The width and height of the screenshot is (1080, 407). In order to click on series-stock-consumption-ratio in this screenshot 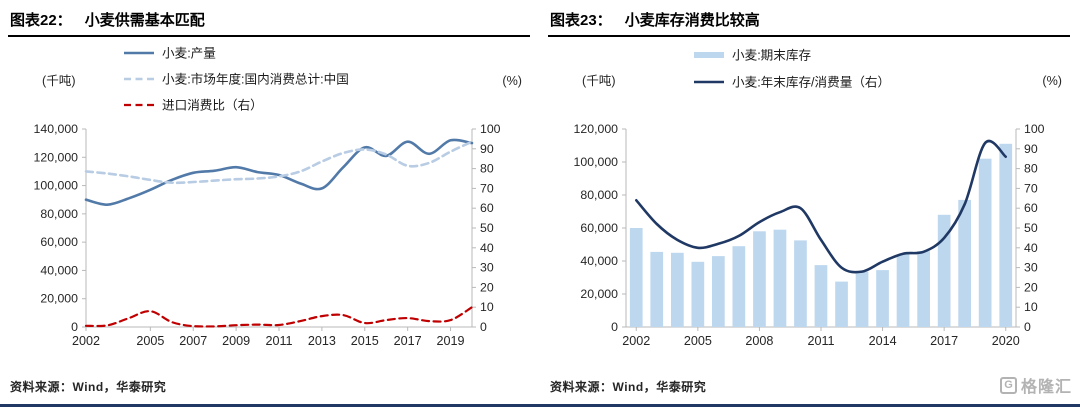, I will do `click(821, 206)`.